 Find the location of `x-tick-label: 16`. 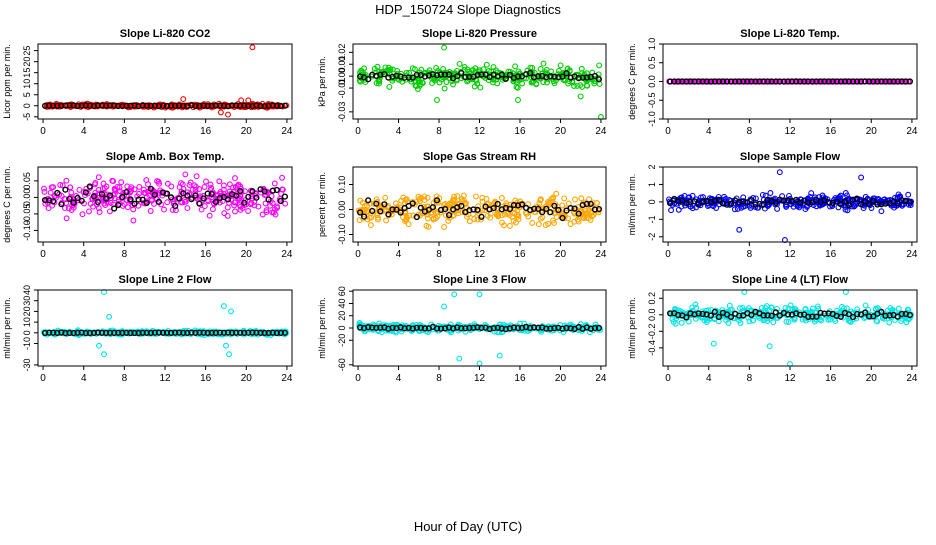

x-tick-label: 16 is located at coordinates (831, 131).